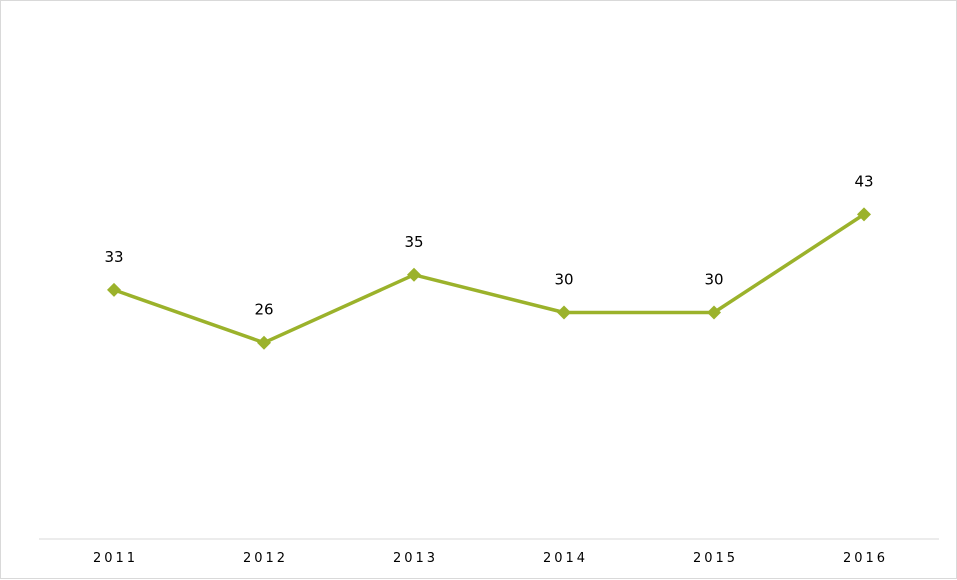 This screenshot has height=580, width=957. Describe the element at coordinates (414, 274) in the screenshot. I see `data-point-marker-2013` at that location.